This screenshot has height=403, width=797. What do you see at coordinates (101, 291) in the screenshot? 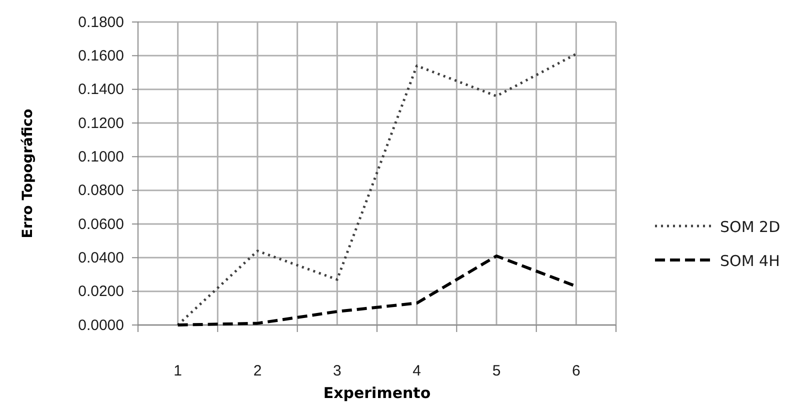
I see `y-tick-label: 0.0200` at bounding box center [101, 291].